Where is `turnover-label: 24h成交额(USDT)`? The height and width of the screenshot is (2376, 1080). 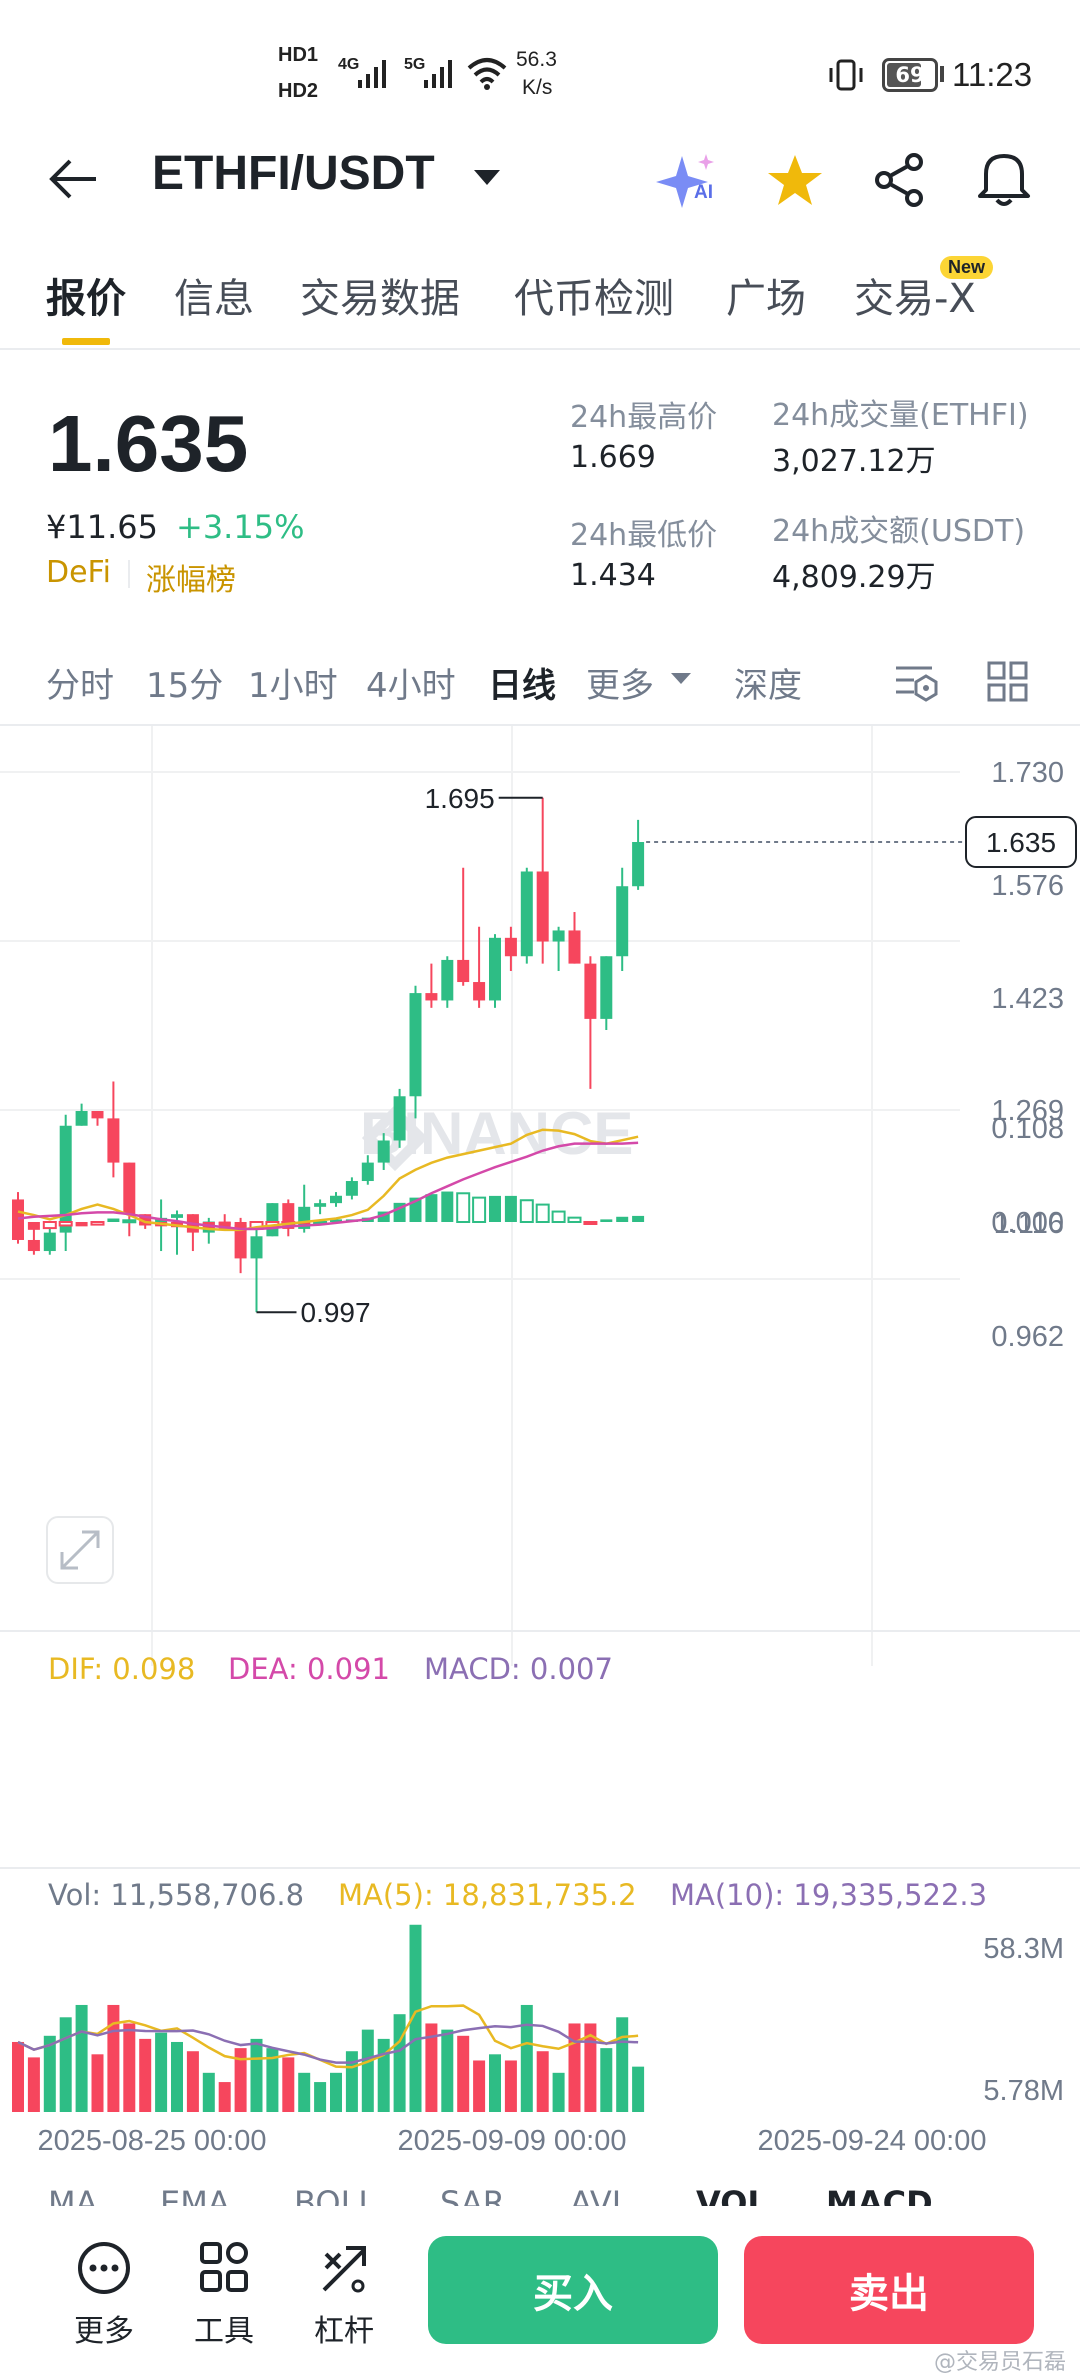 turnover-label: 24h成交额(USDT) is located at coordinates (899, 531).